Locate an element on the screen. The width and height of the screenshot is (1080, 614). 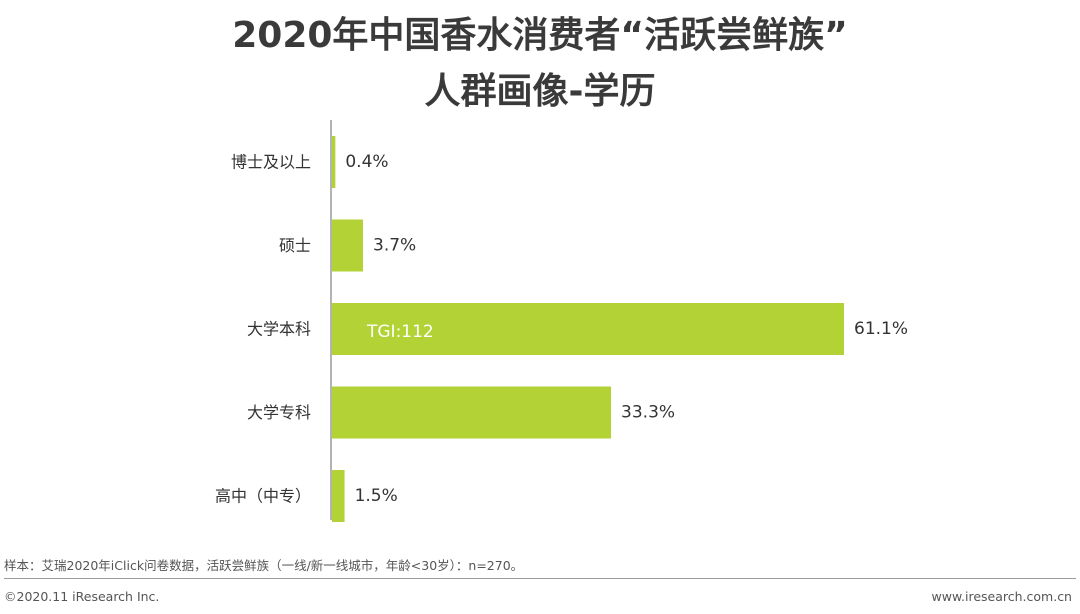
chart-title-line-2: 人群画像-学历 is located at coordinates (540, 91).